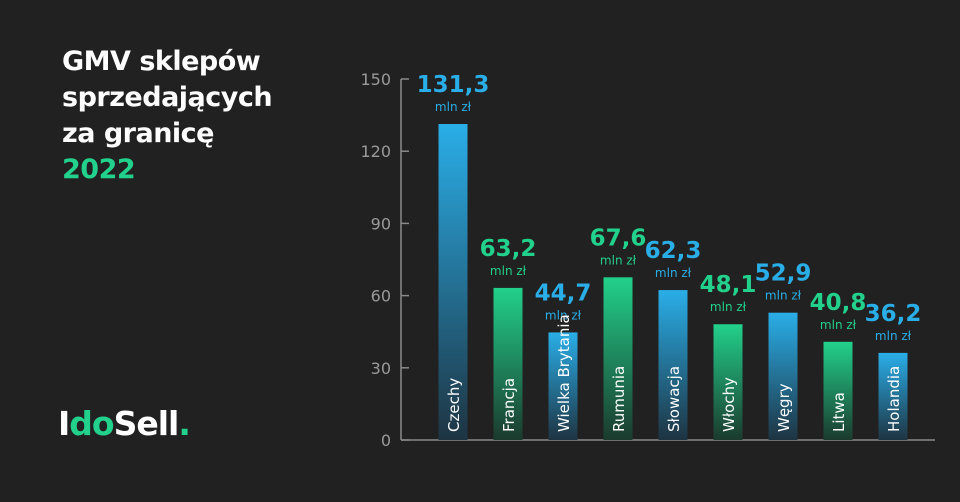 Image resolution: width=960 pixels, height=502 pixels. What do you see at coordinates (839, 412) in the screenshot?
I see `category-label: Litwa` at bounding box center [839, 412].